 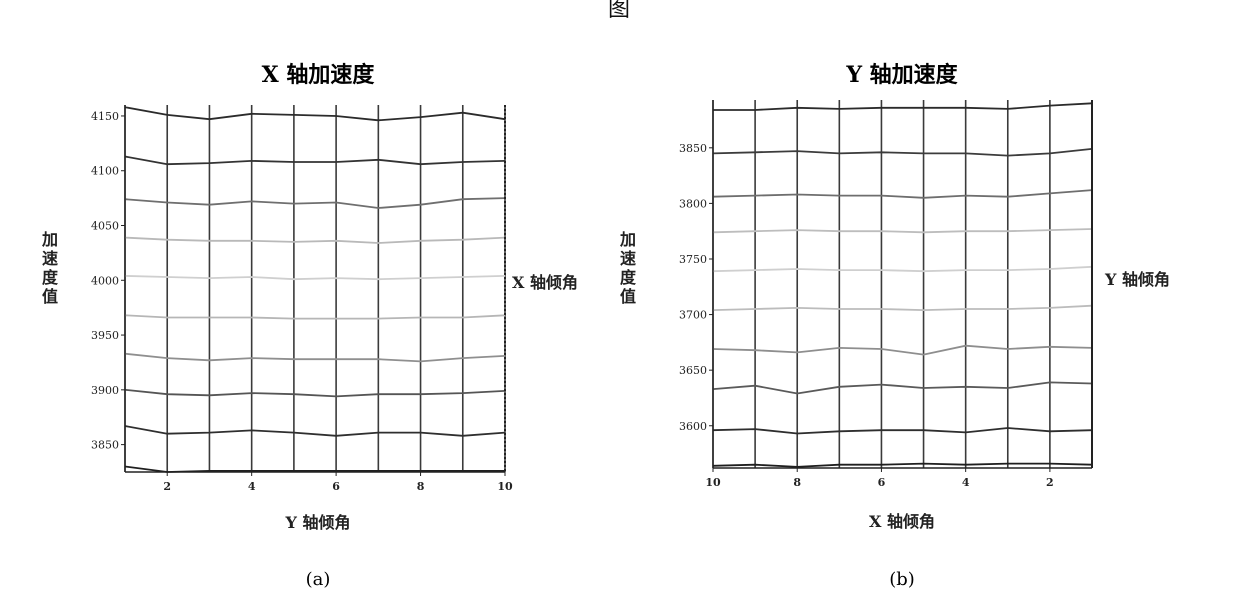 I want to click on y-tick-label: 4100, so click(x=105, y=171).